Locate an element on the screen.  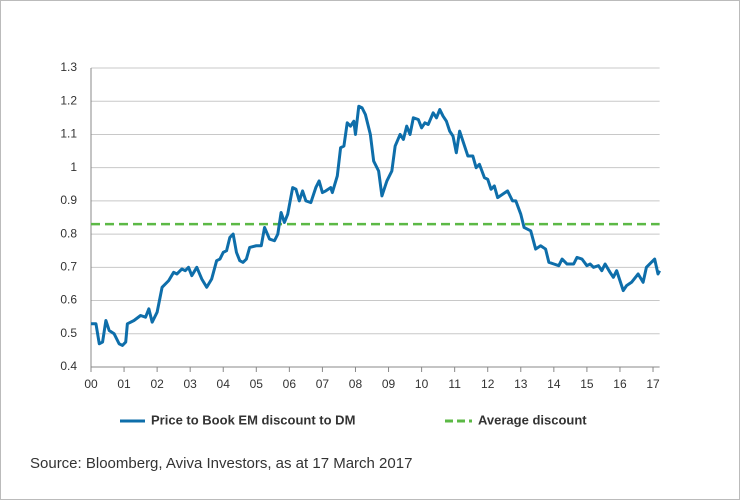
x-tick-label: 02 is located at coordinates (157, 384).